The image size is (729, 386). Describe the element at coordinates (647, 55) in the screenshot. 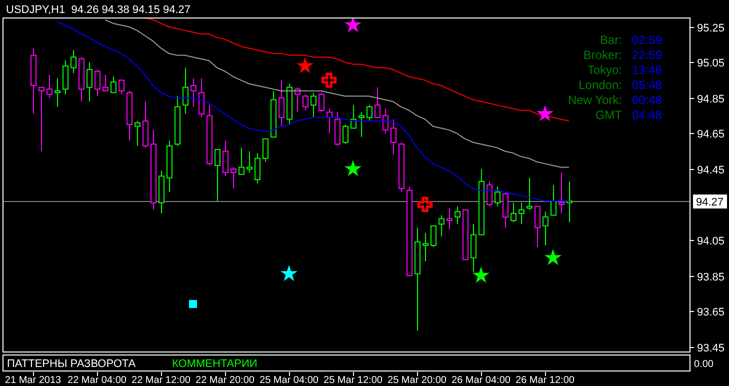

I see `text: 22:59` at that location.